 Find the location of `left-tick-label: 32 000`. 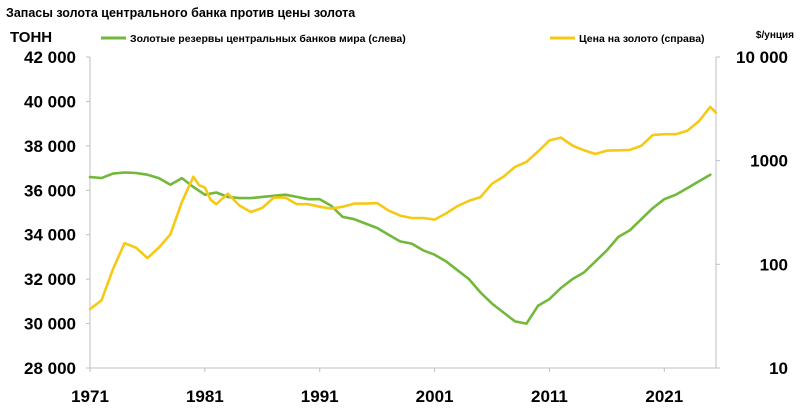

left-tick-label: 32 000 is located at coordinates (50, 279).